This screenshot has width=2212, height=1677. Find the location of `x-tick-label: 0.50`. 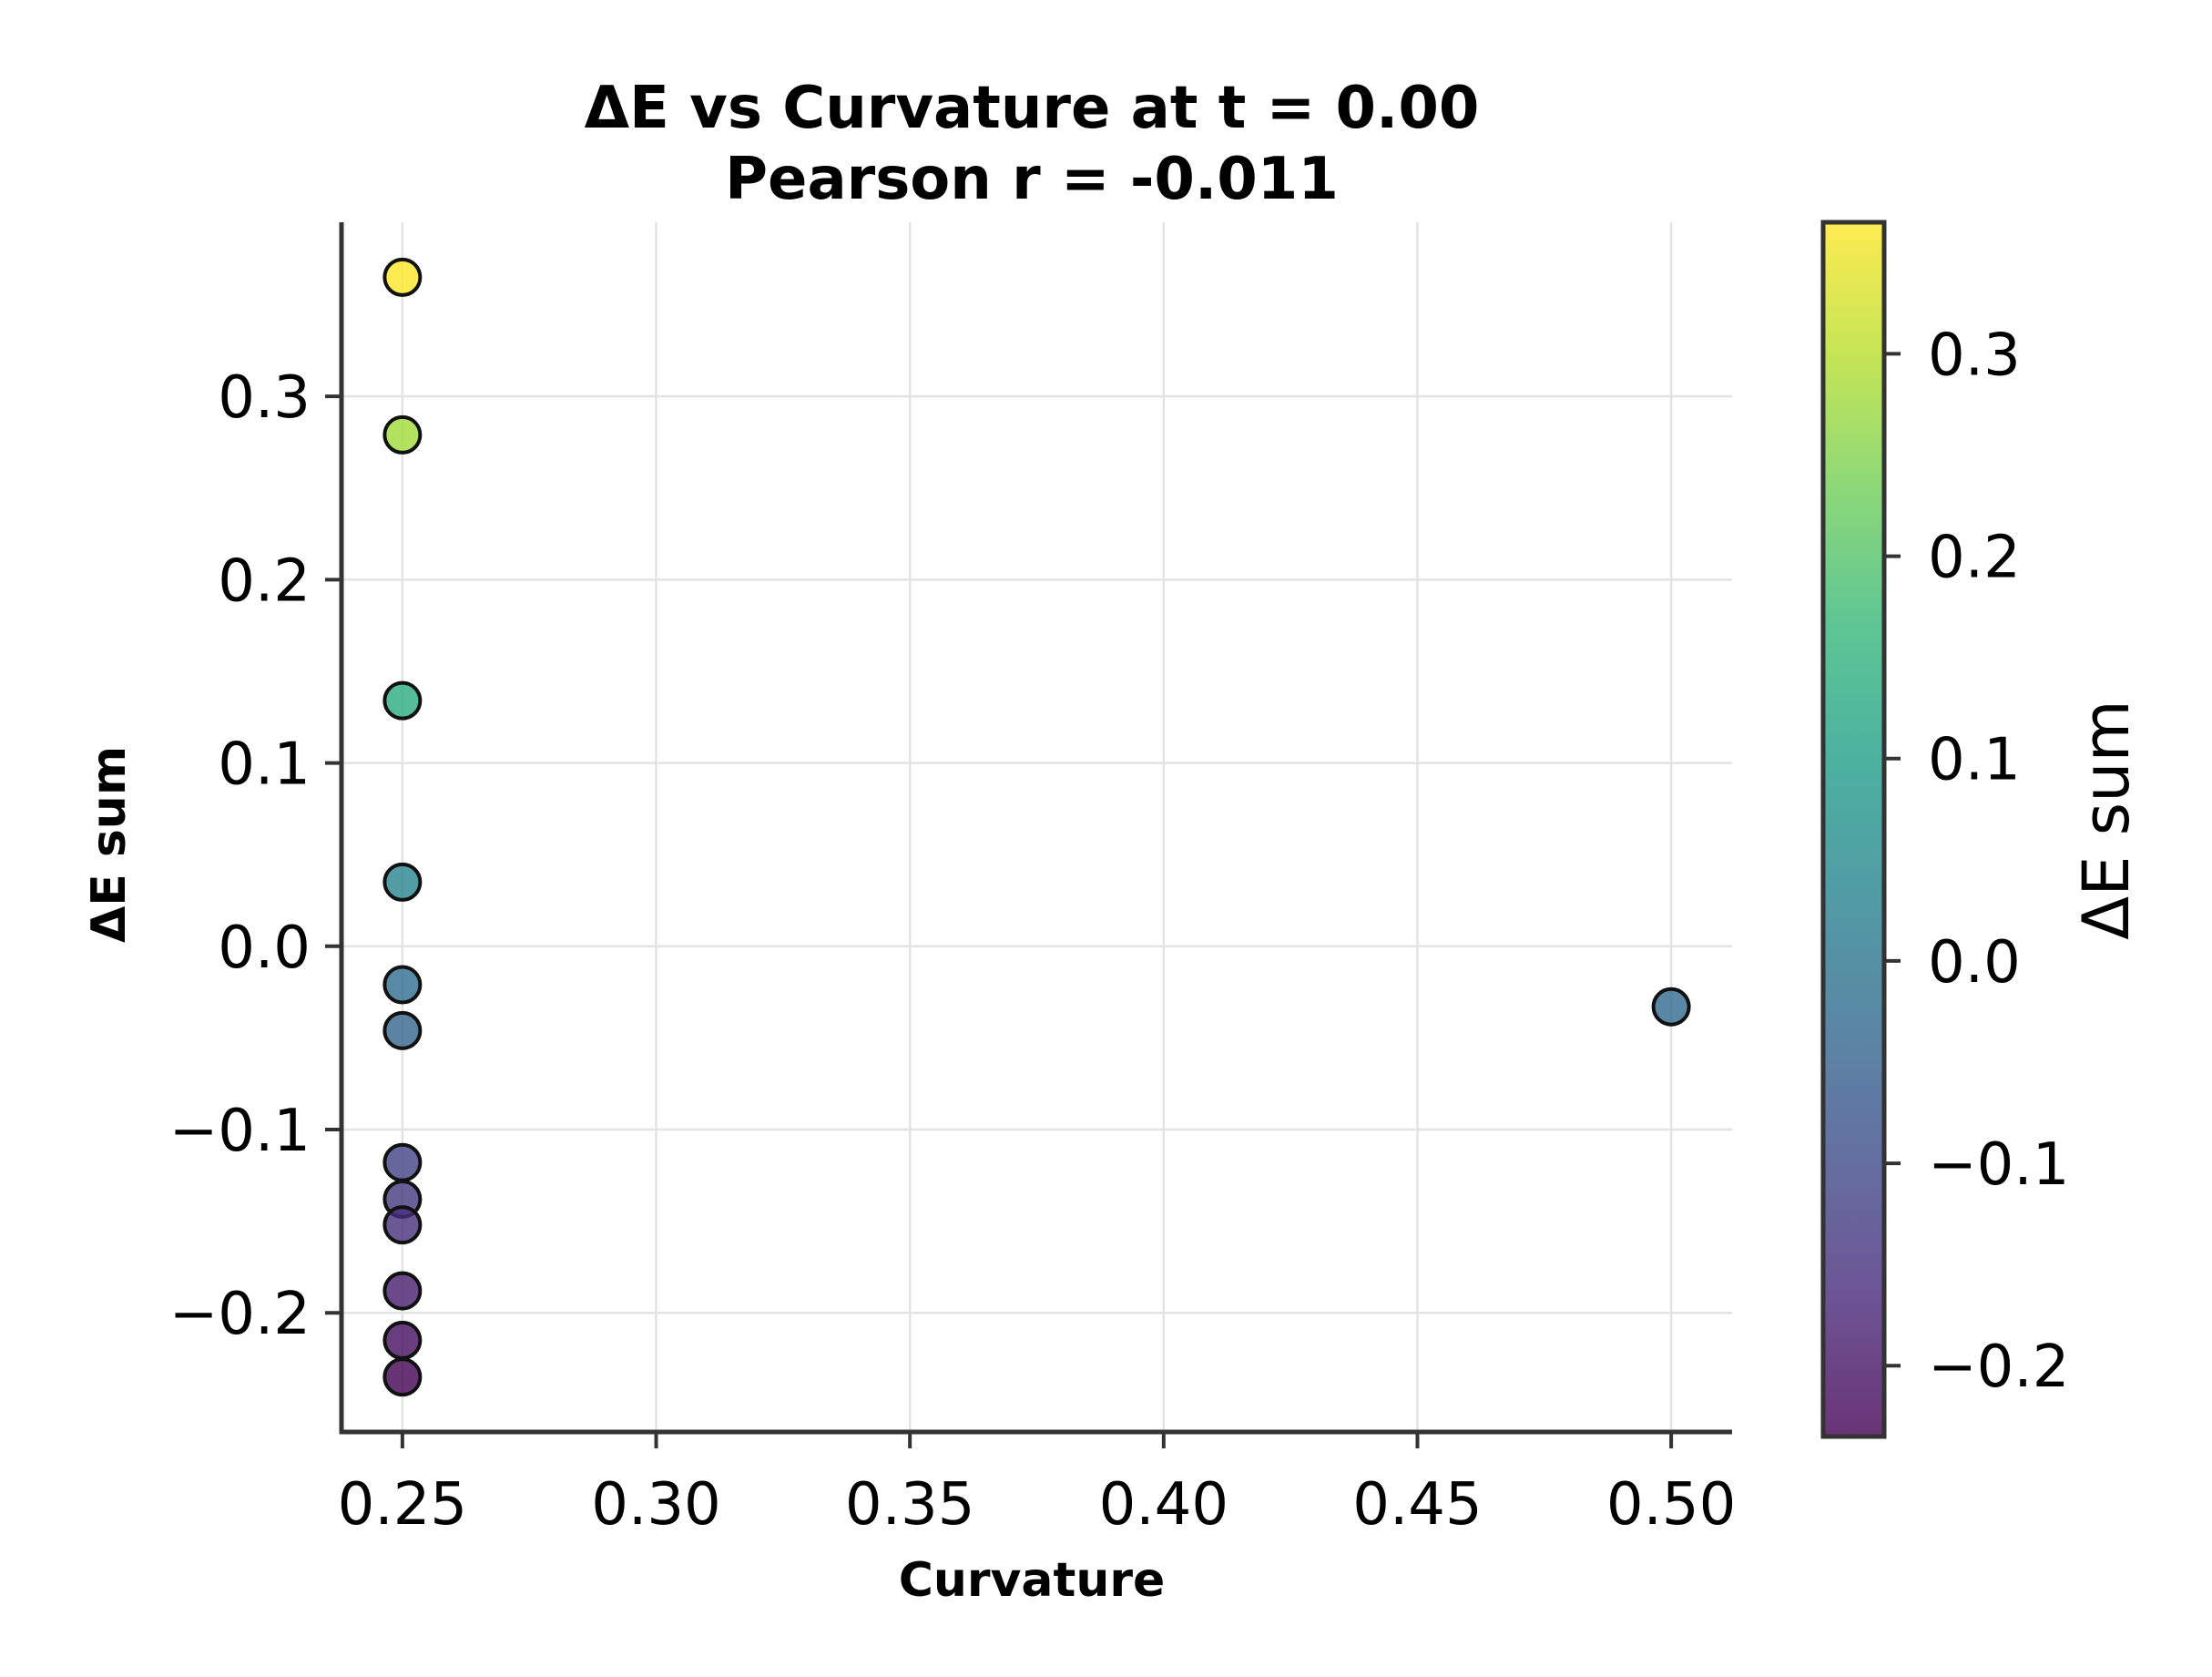

x-tick-label: 0.50 is located at coordinates (1671, 1505).